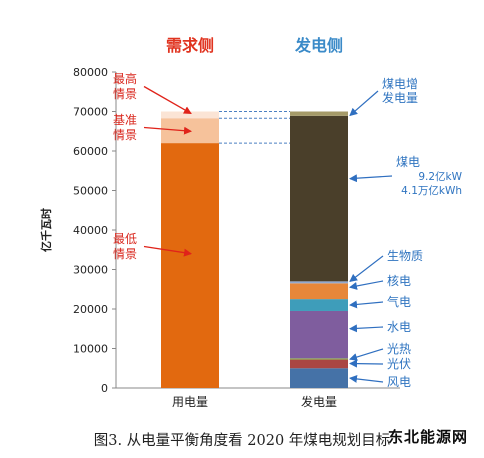 The width and height of the screenshot is (484, 458). I want to click on bar-segment-核电, so click(319, 291).